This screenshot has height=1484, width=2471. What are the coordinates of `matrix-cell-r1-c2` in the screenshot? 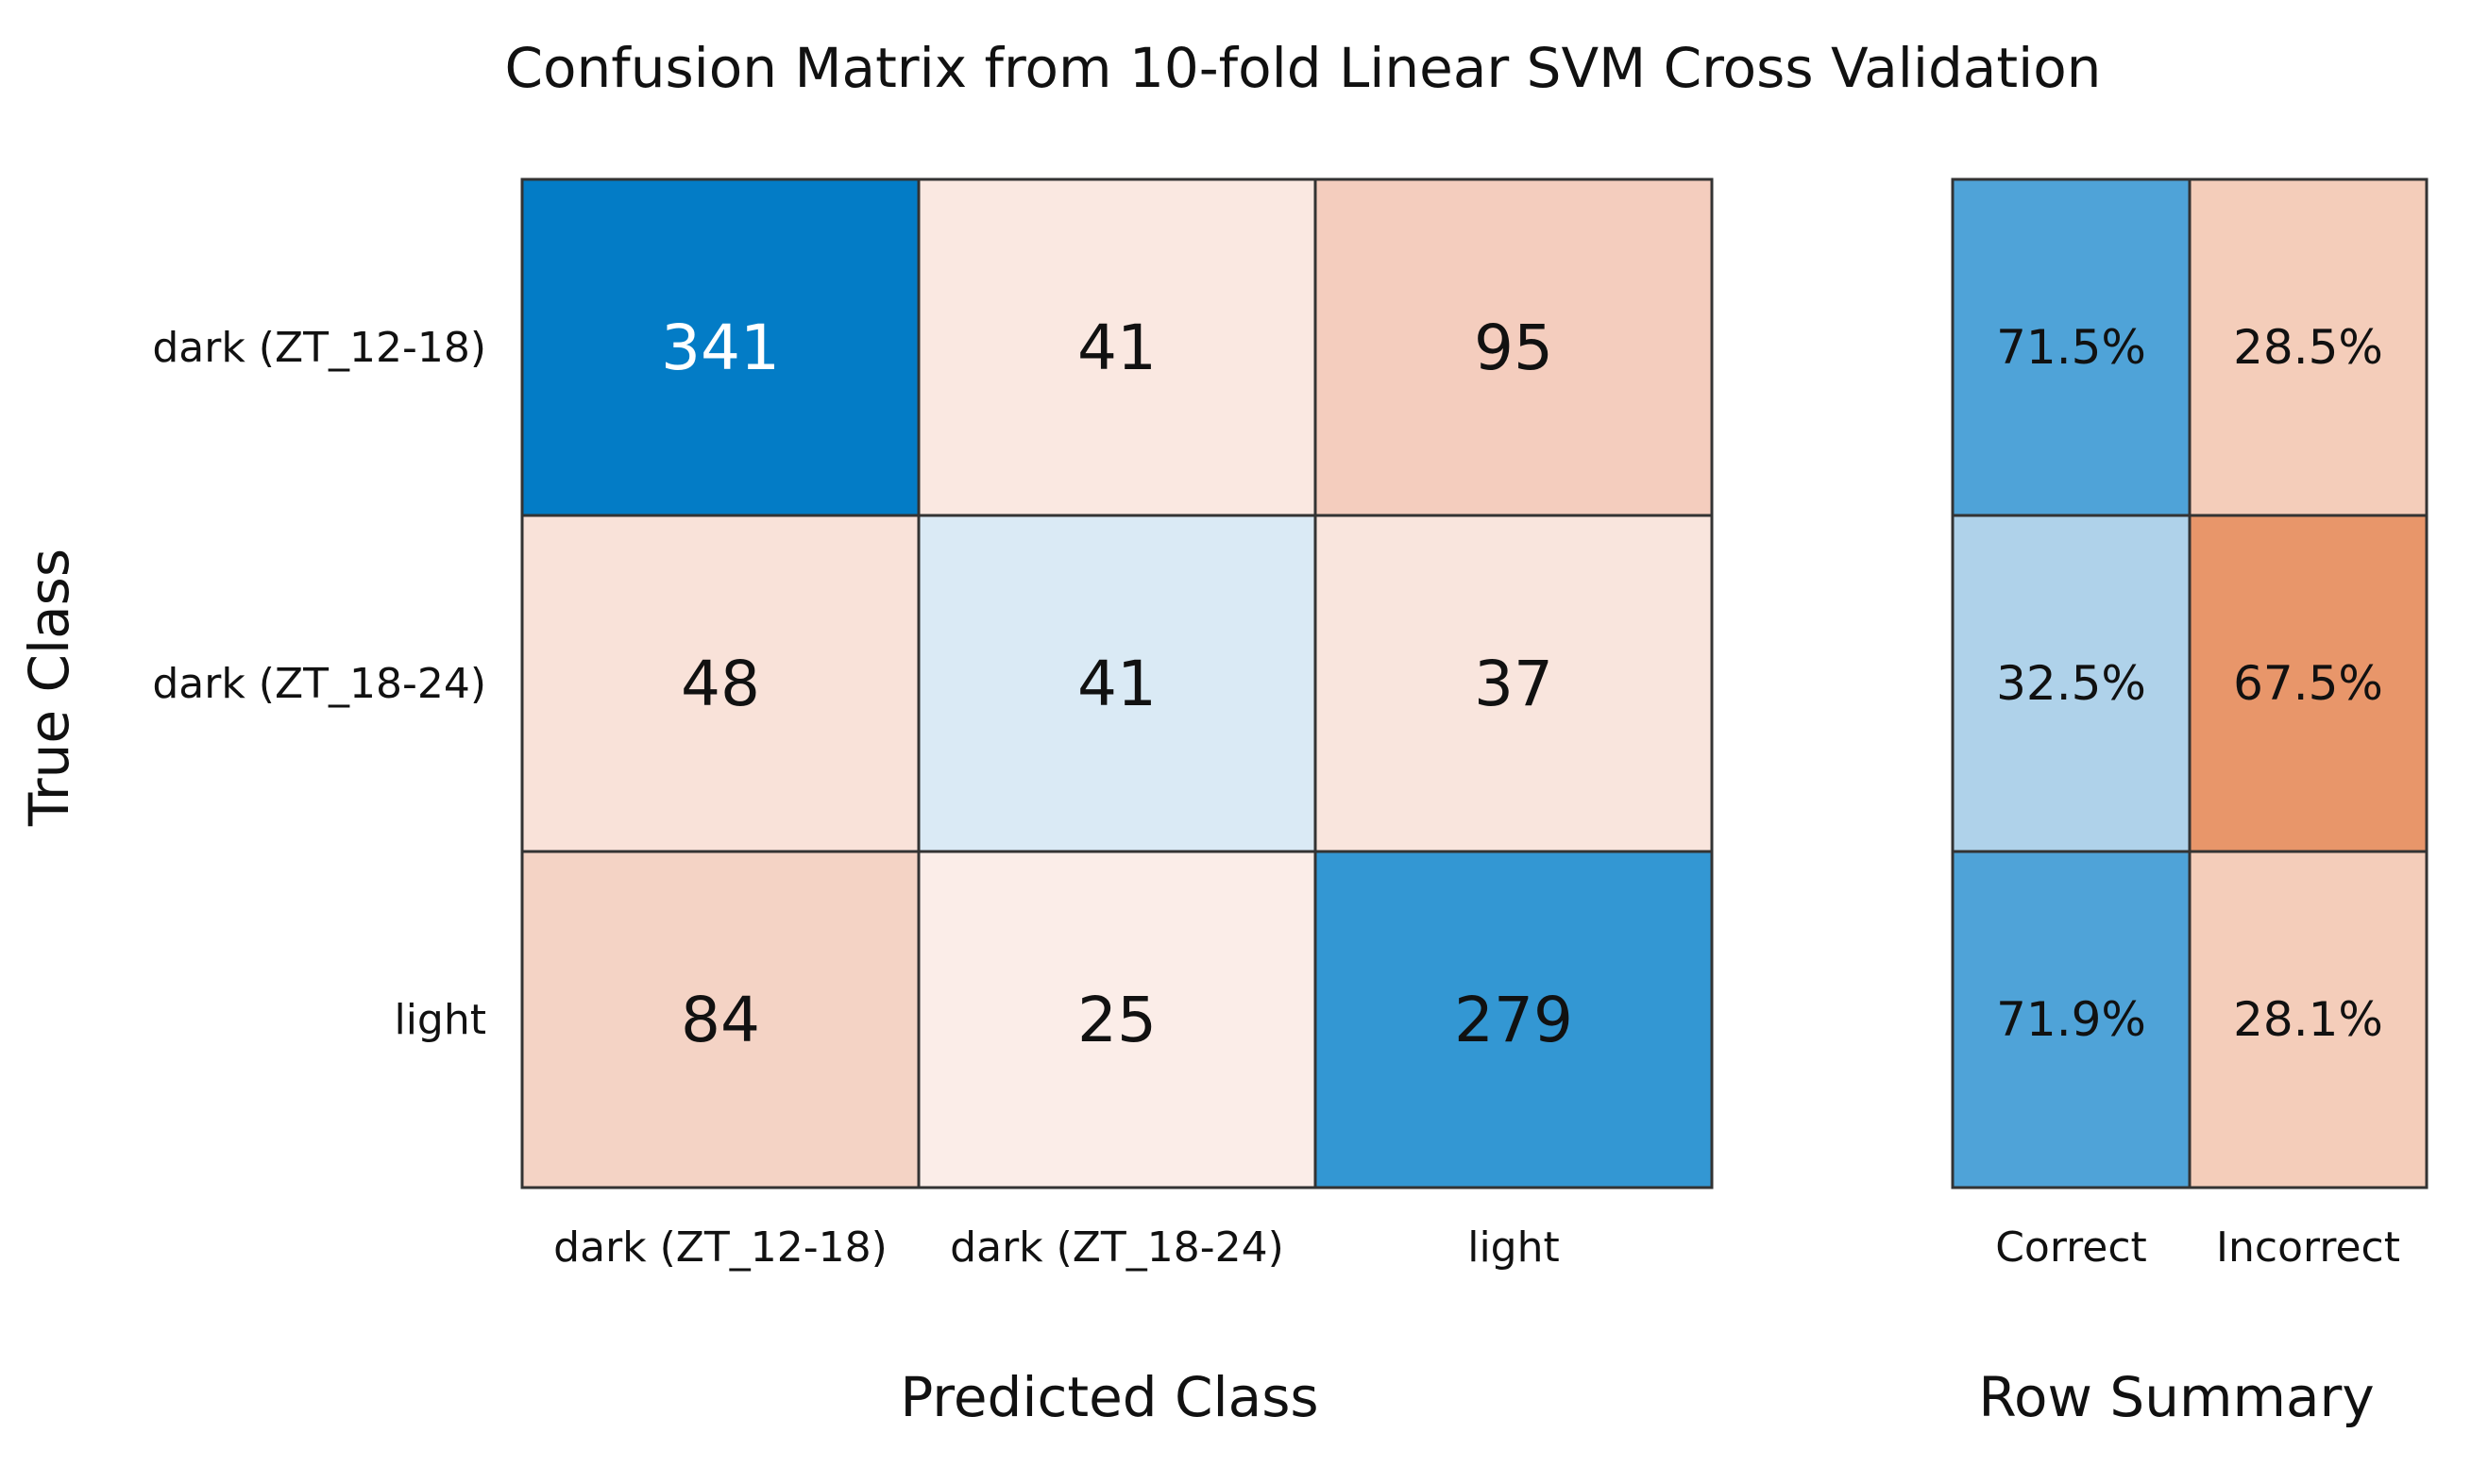 It's located at (1513, 683).